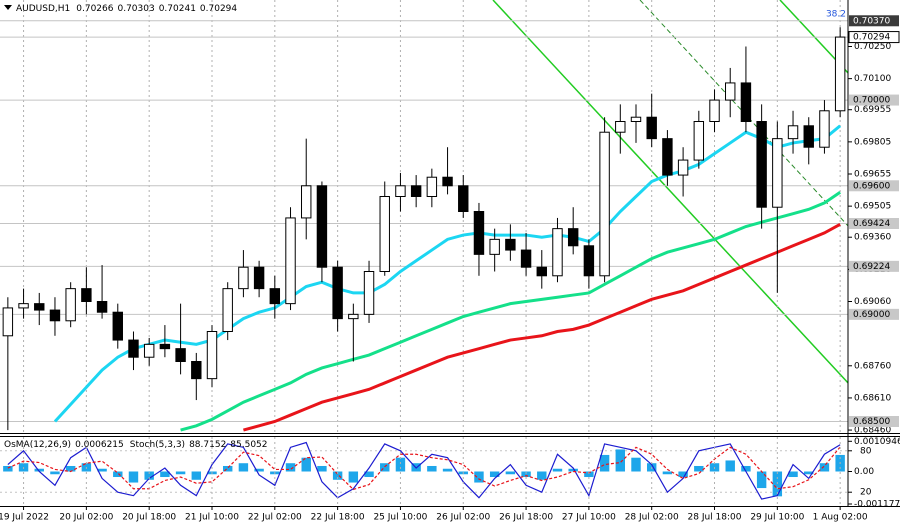  What do you see at coordinates (157, 445) in the screenshot?
I see `stoch-label: Stoch(5,3,3)` at bounding box center [157, 445].